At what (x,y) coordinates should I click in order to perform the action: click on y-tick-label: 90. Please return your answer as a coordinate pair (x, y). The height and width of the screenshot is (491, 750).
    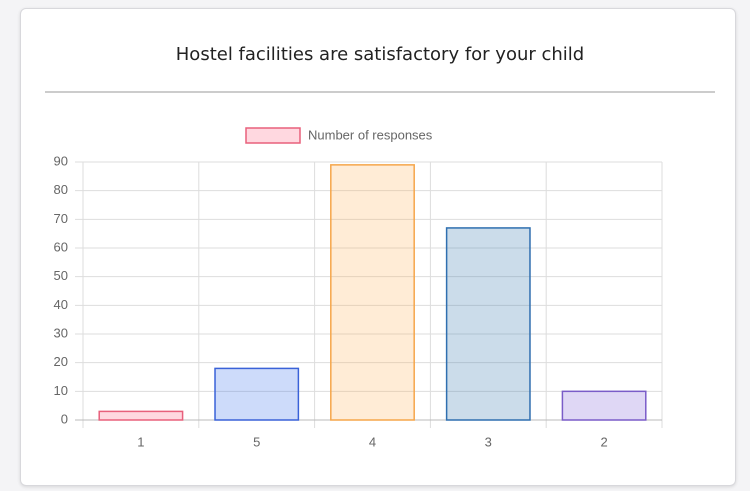
    Looking at the image, I should click on (61, 160).